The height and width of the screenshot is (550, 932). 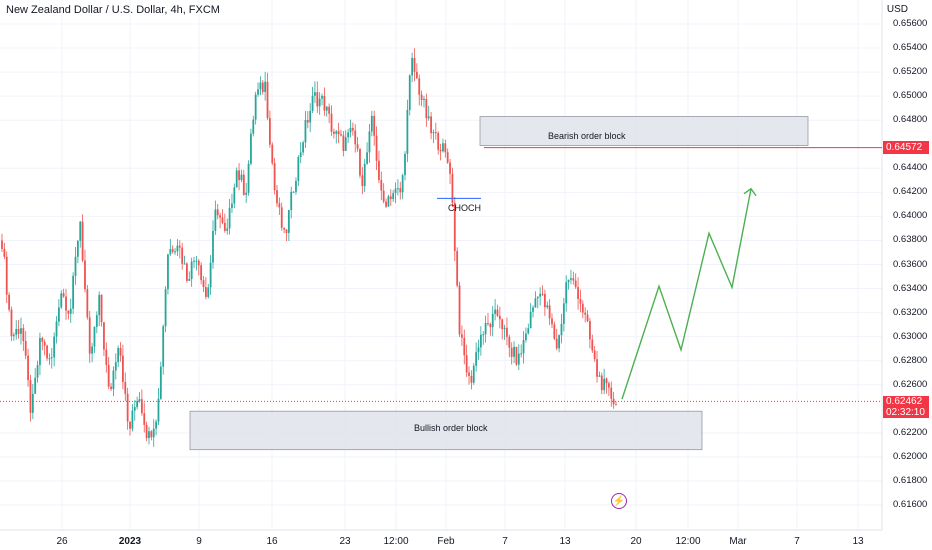 What do you see at coordinates (910, 288) in the screenshot?
I see `price-tick: 0.63400` at bounding box center [910, 288].